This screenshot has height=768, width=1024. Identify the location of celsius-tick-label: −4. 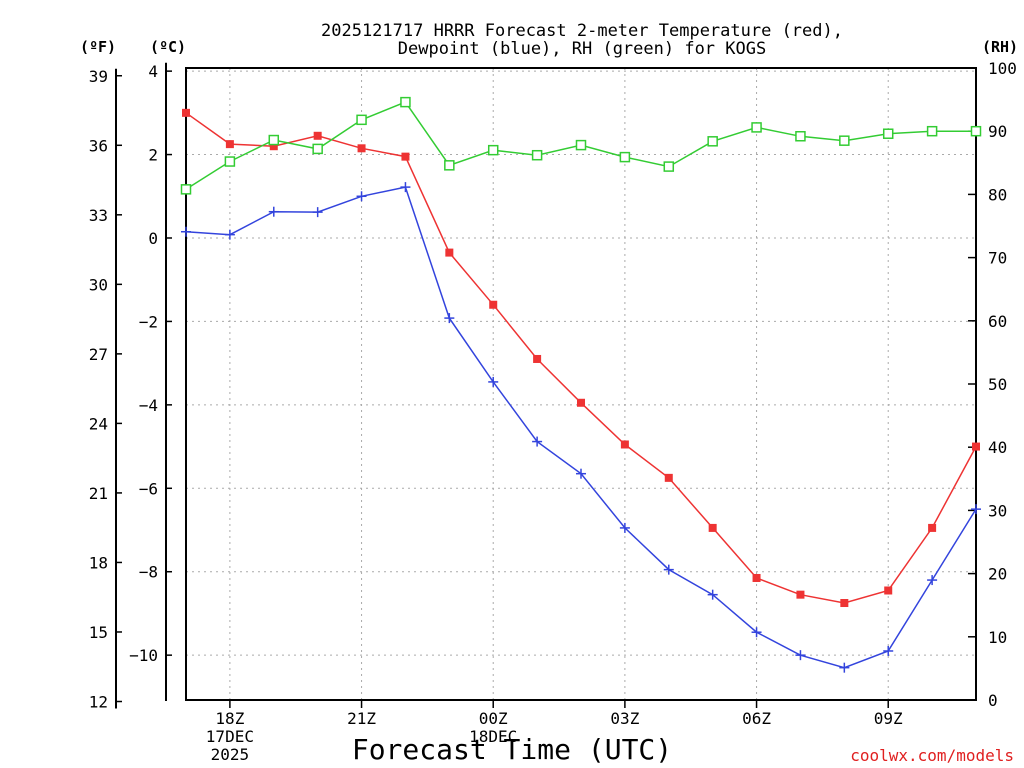
(148, 405).